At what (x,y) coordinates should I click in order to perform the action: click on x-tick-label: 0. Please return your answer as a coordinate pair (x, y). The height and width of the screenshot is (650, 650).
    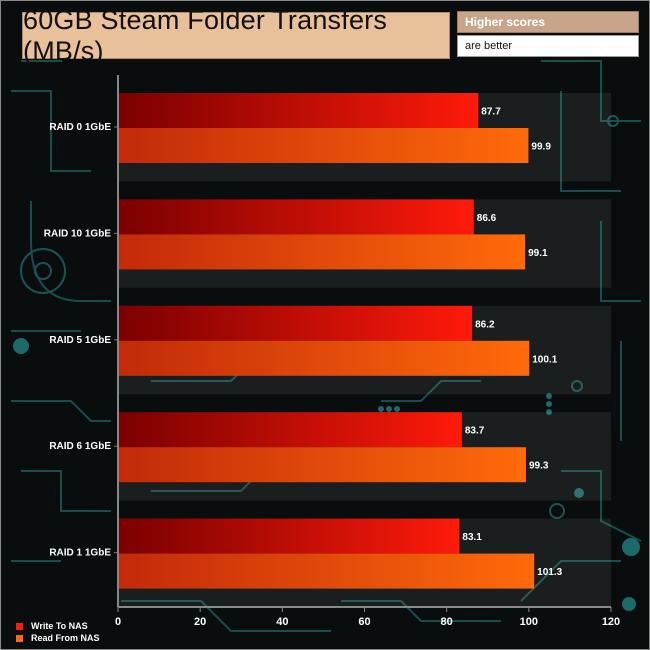
    Looking at the image, I should click on (118, 622).